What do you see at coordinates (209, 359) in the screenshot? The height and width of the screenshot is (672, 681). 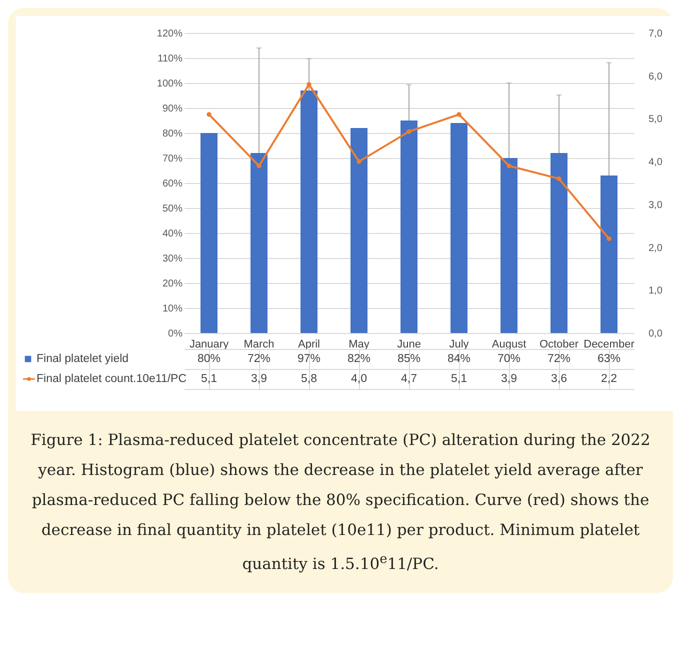 I see `data-label: 80%` at bounding box center [209, 359].